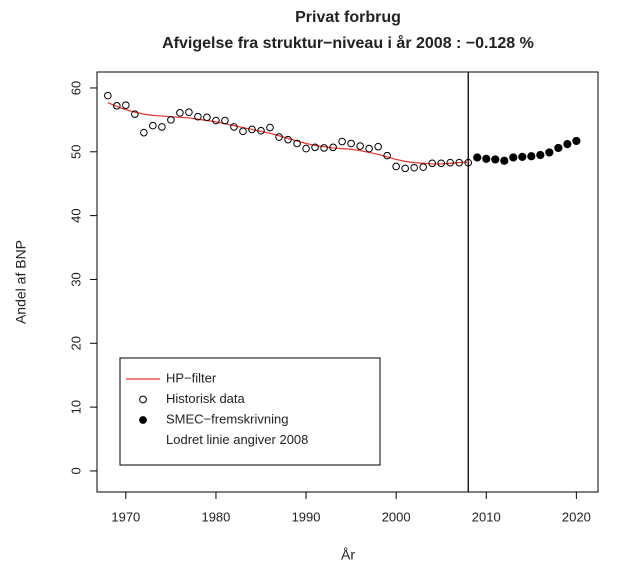 The image size is (618, 570). I want to click on y-axis-label: Andel af BNP, so click(21, 282).